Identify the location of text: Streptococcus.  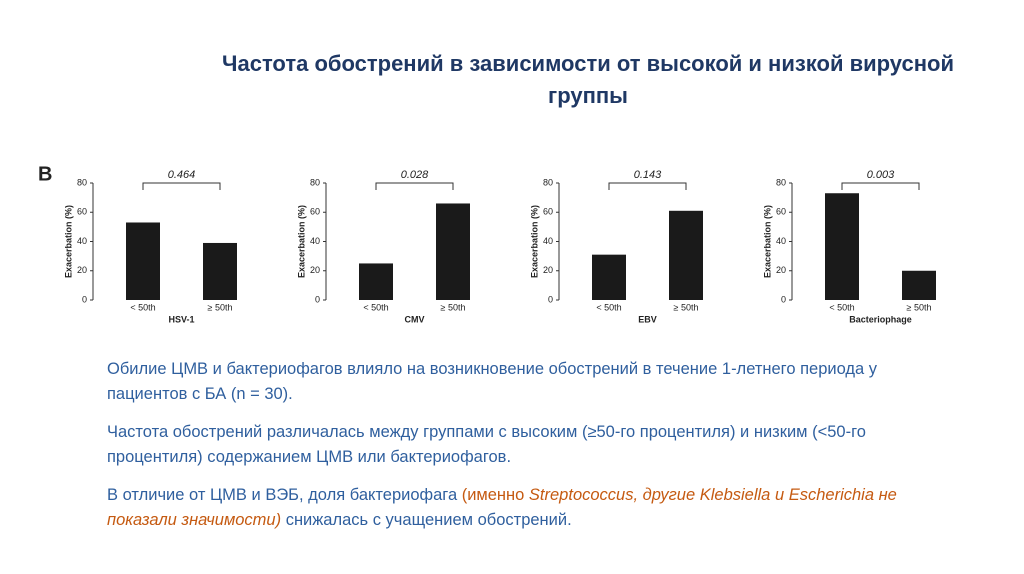
(581, 495).